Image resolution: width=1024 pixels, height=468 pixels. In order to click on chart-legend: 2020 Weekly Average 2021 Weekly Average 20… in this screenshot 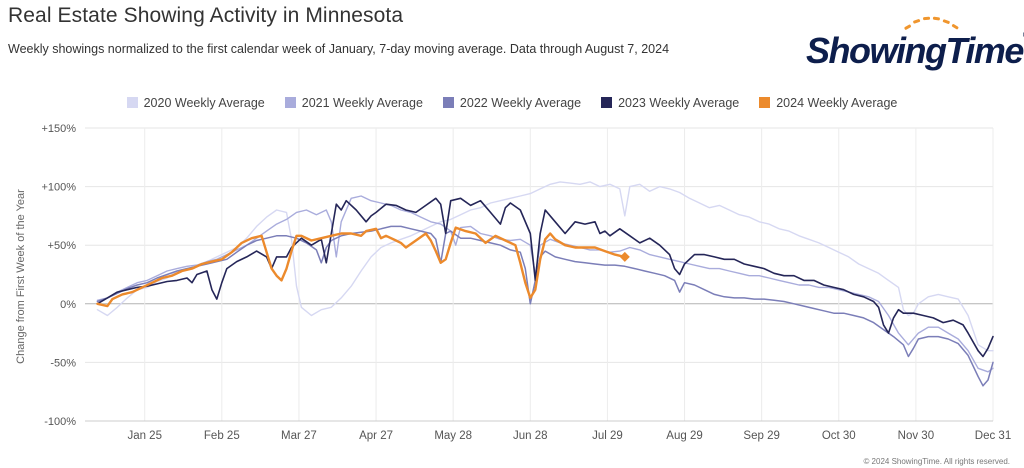, I will do `click(512, 103)`.